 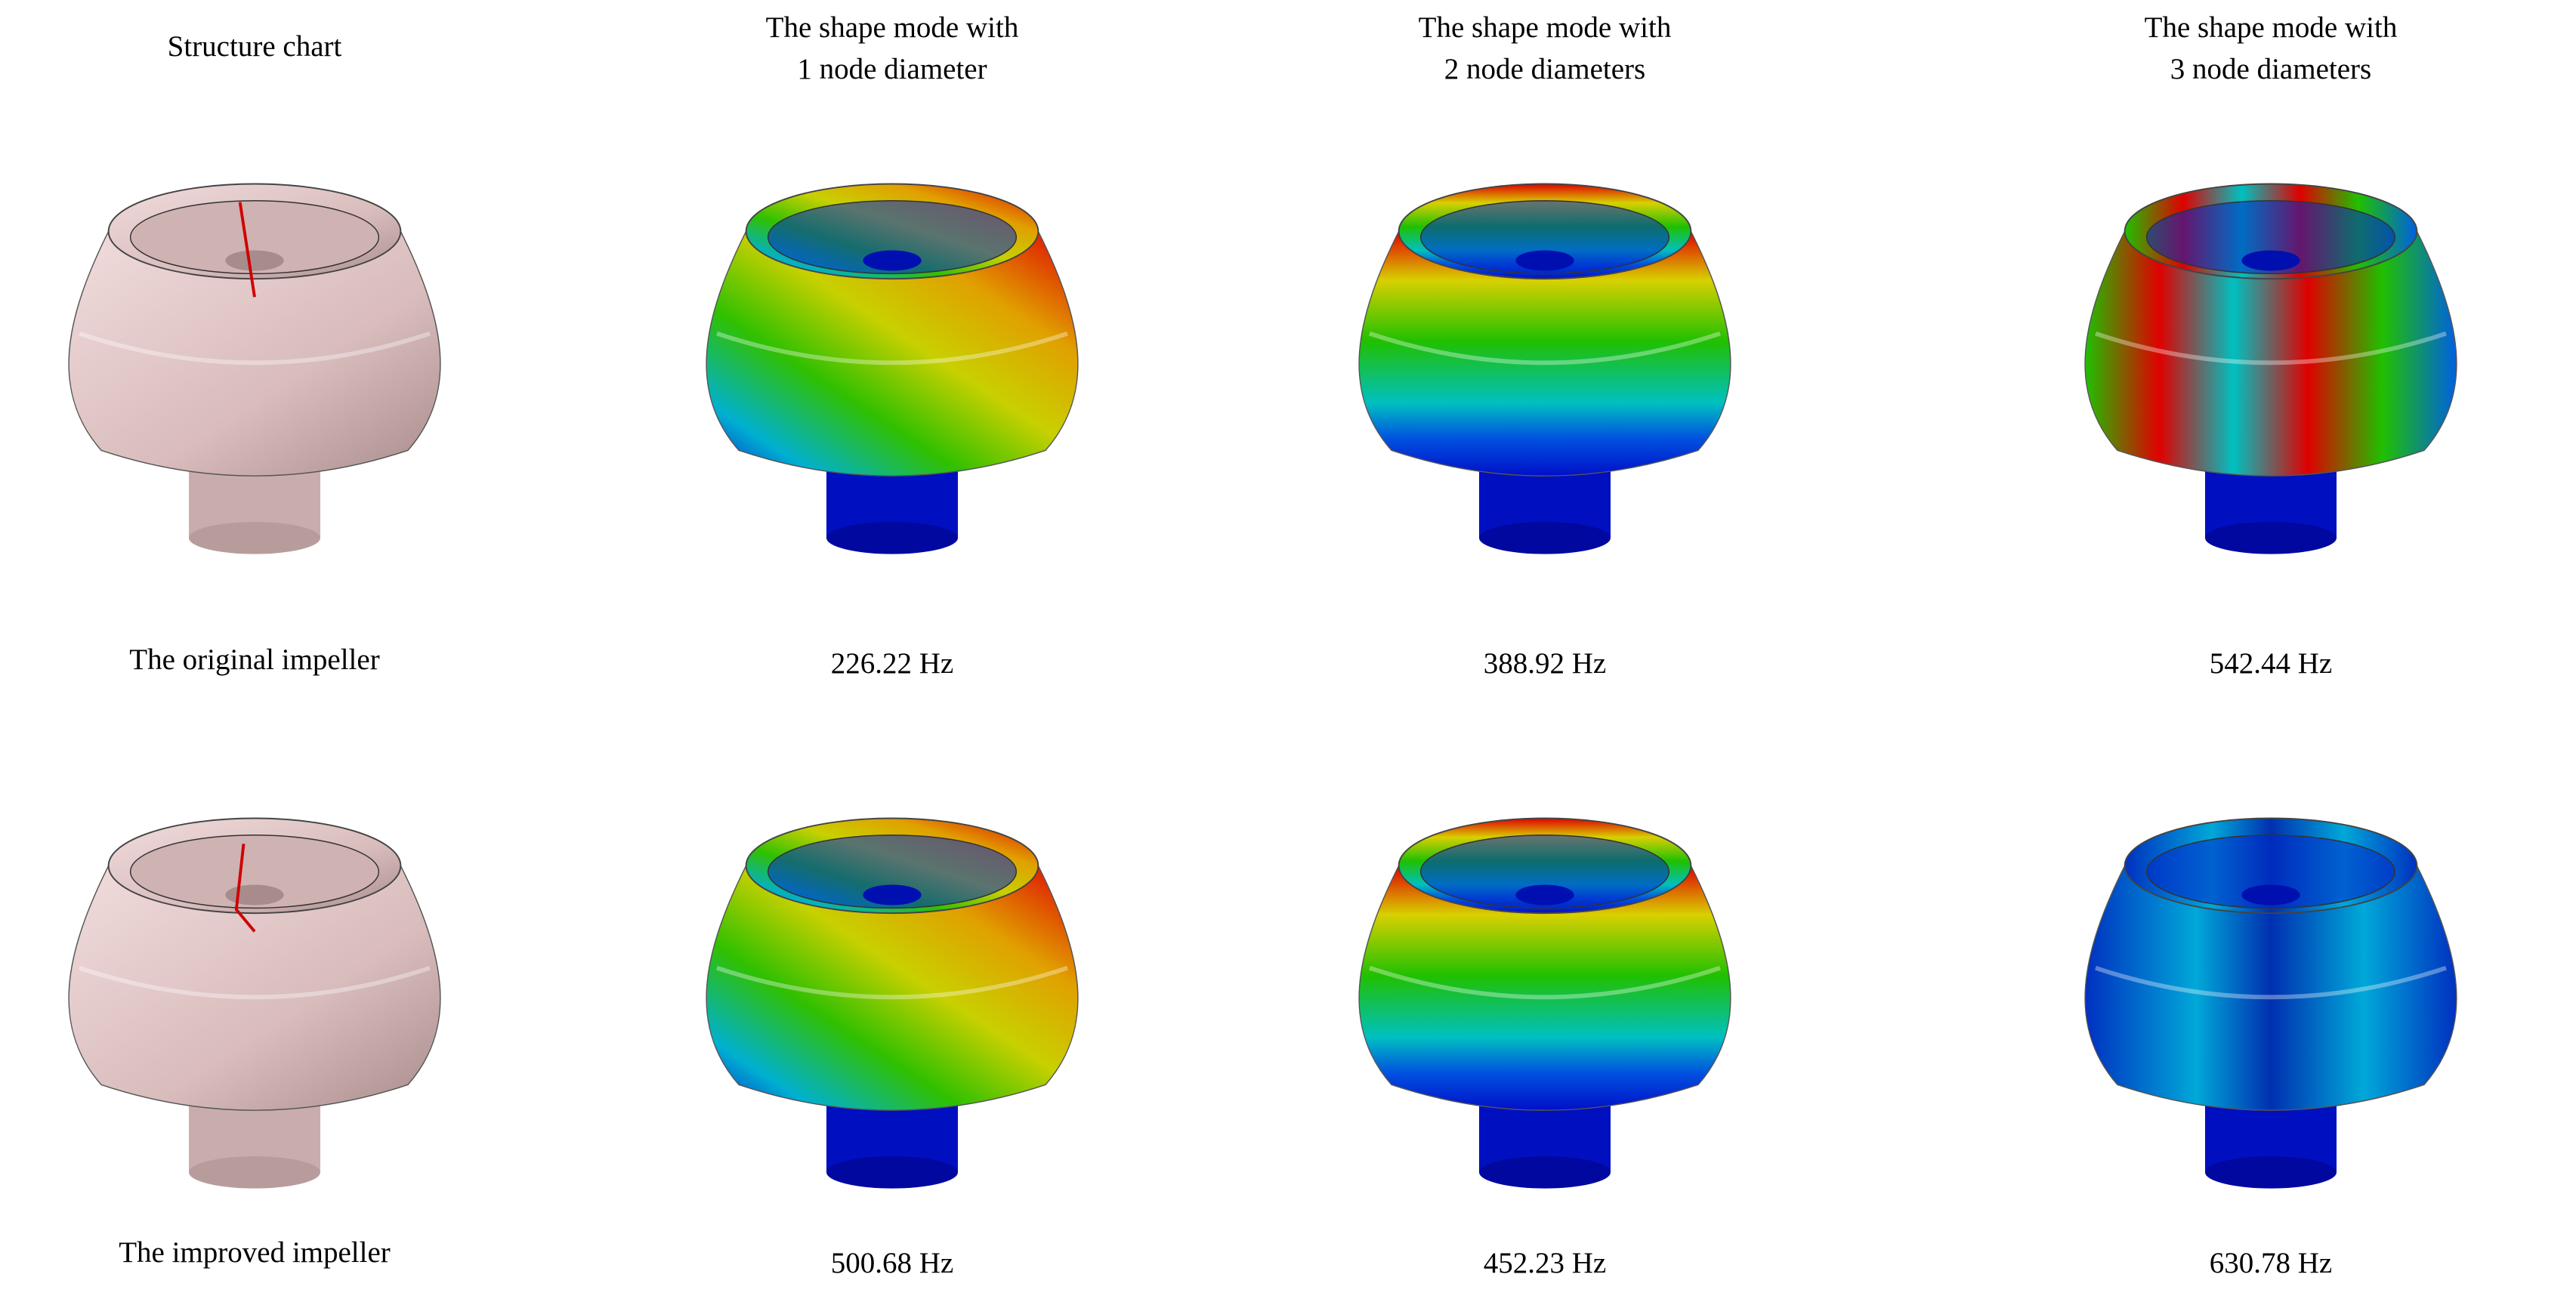 I want to click on column-header: Structure chart, so click(x=255, y=46).